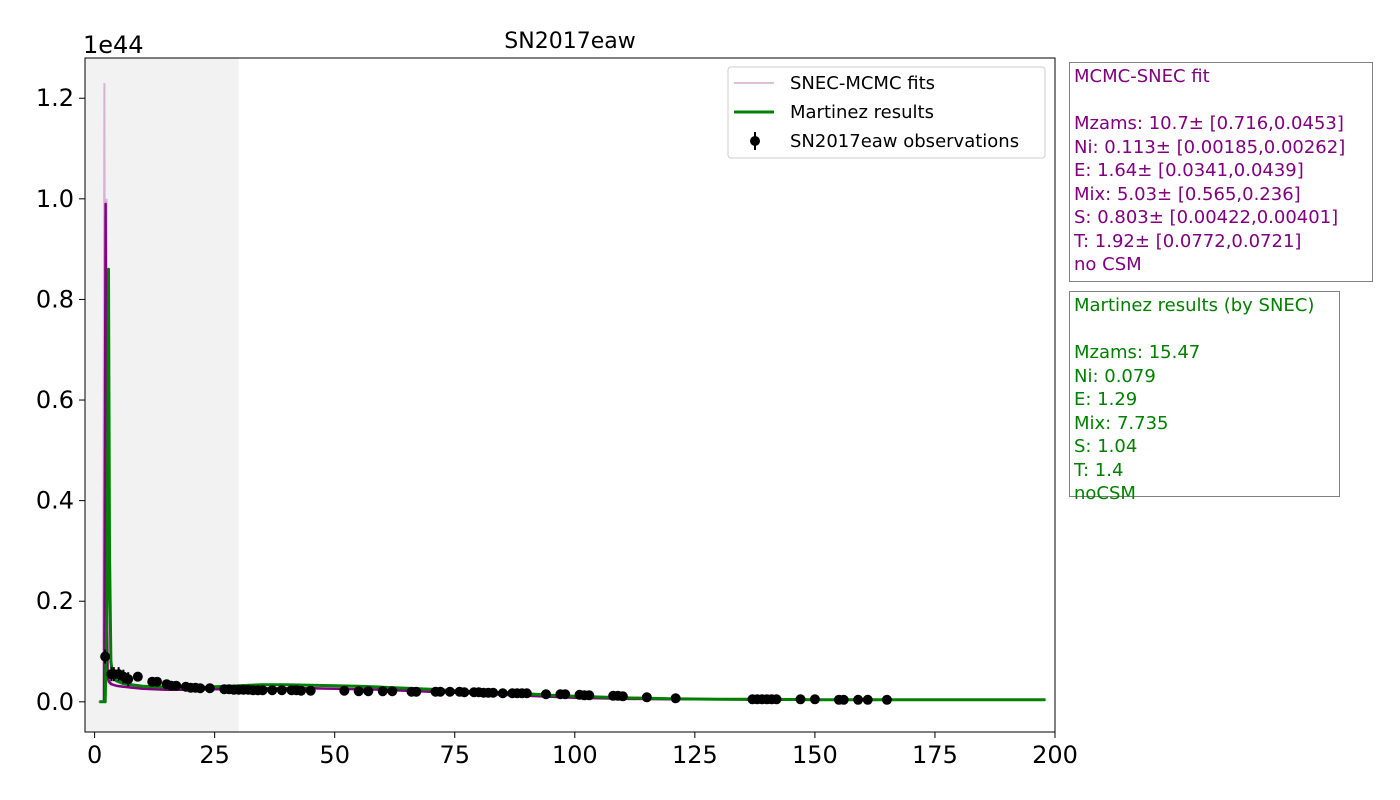  What do you see at coordinates (1055, 755) in the screenshot?
I see `x-tick-label: 200` at bounding box center [1055, 755].